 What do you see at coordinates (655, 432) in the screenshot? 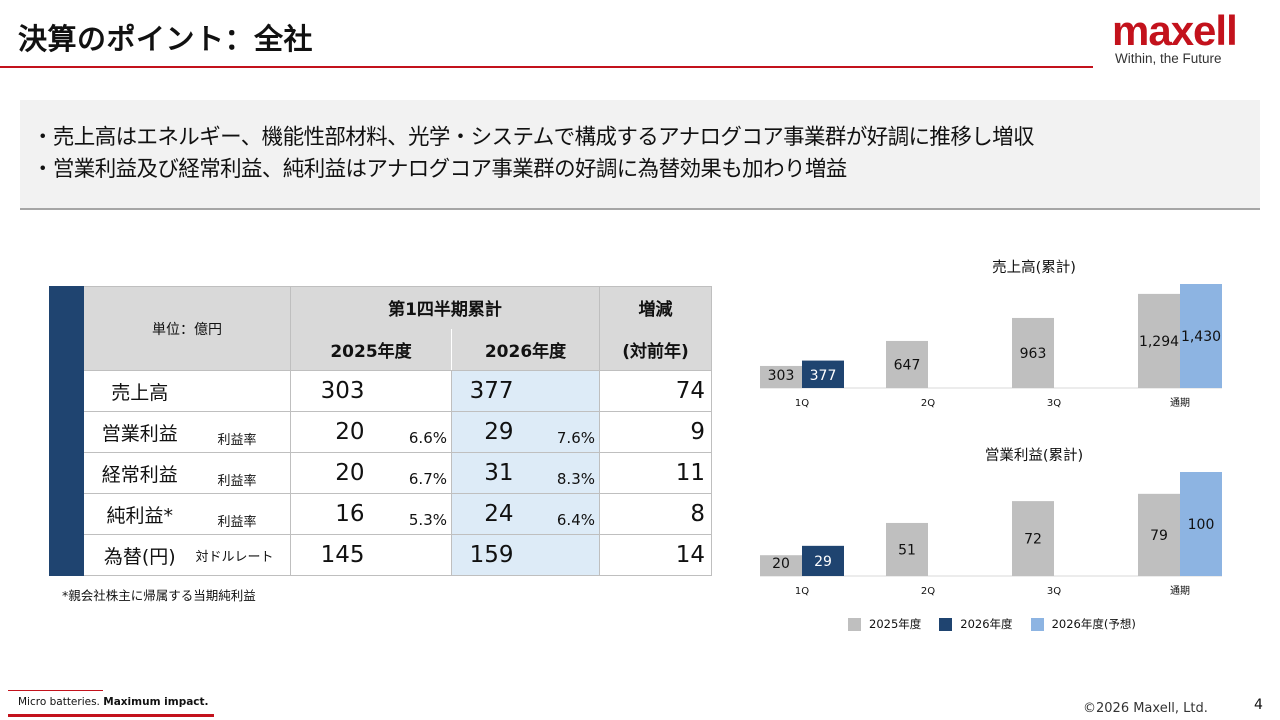
I see `value-diff: 9` at bounding box center [655, 432].